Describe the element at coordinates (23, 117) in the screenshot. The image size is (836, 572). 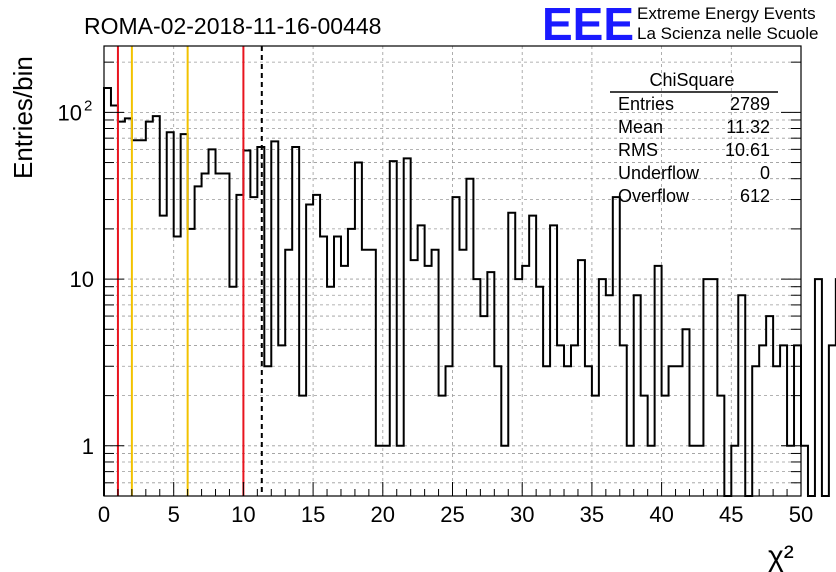
I see `y-axis-label: Entries/bin` at that location.